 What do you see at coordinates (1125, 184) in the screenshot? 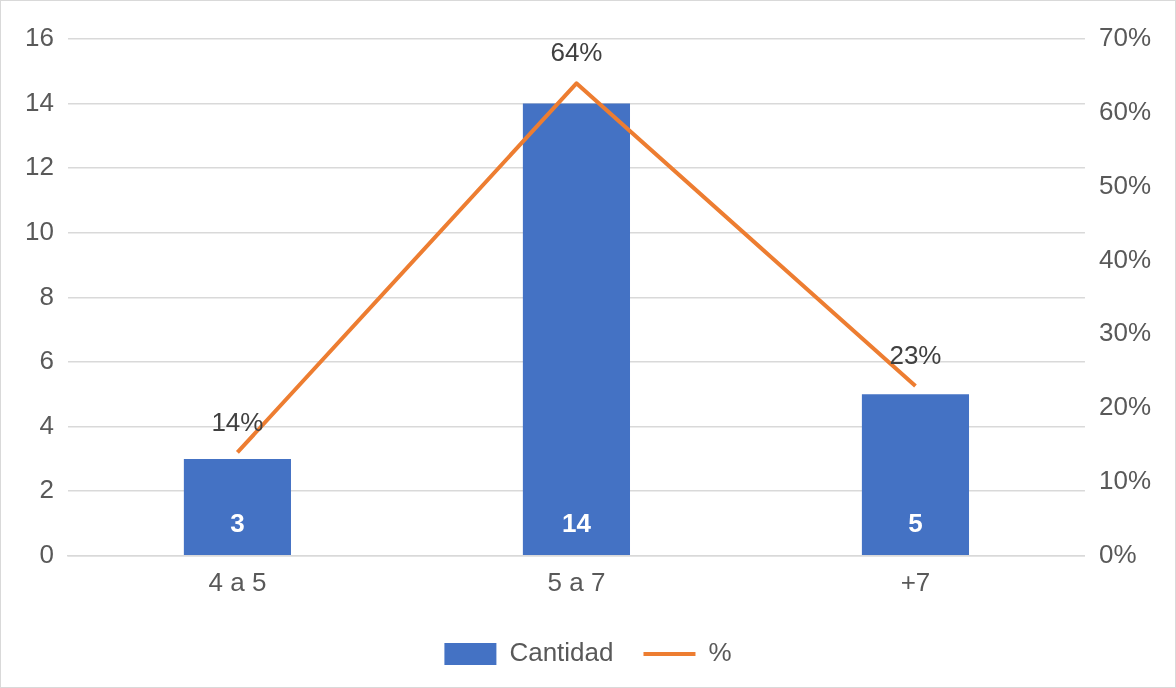
I see `y2-tick-label: 50%` at bounding box center [1125, 184].